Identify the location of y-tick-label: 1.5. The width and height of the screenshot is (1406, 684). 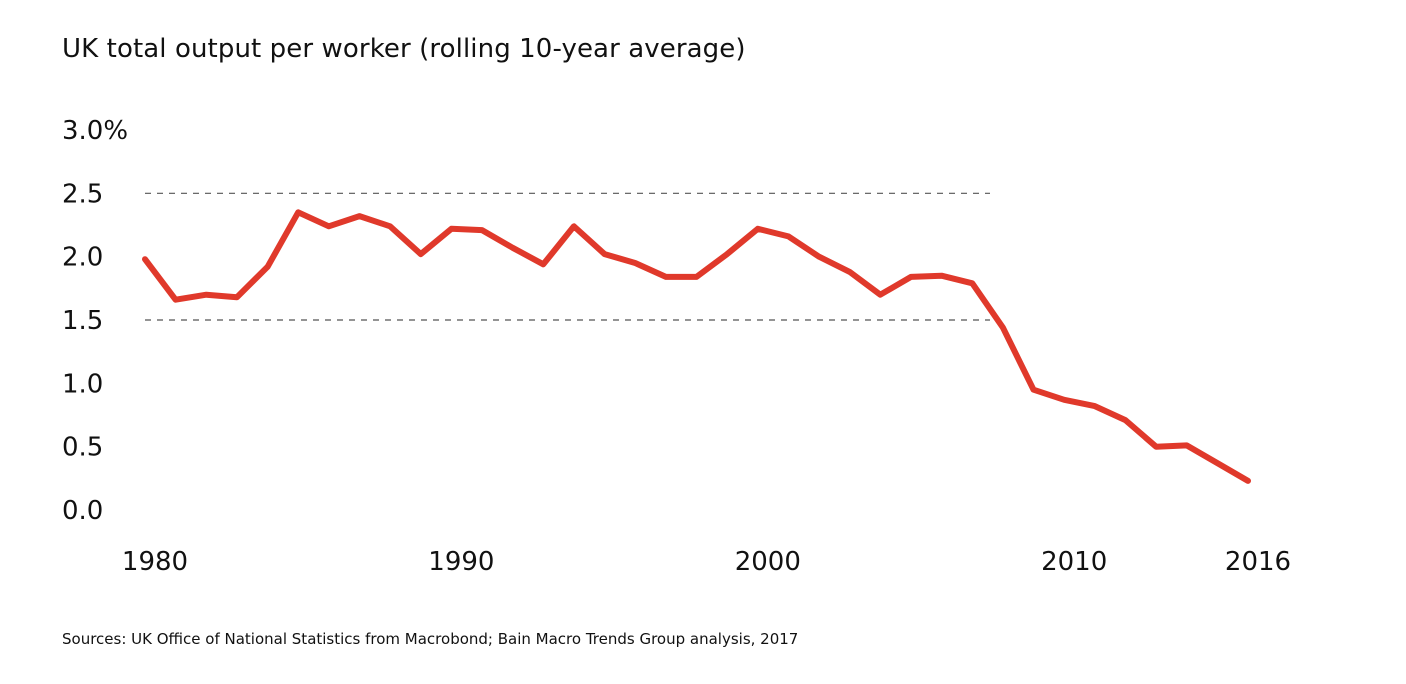
(82, 321).